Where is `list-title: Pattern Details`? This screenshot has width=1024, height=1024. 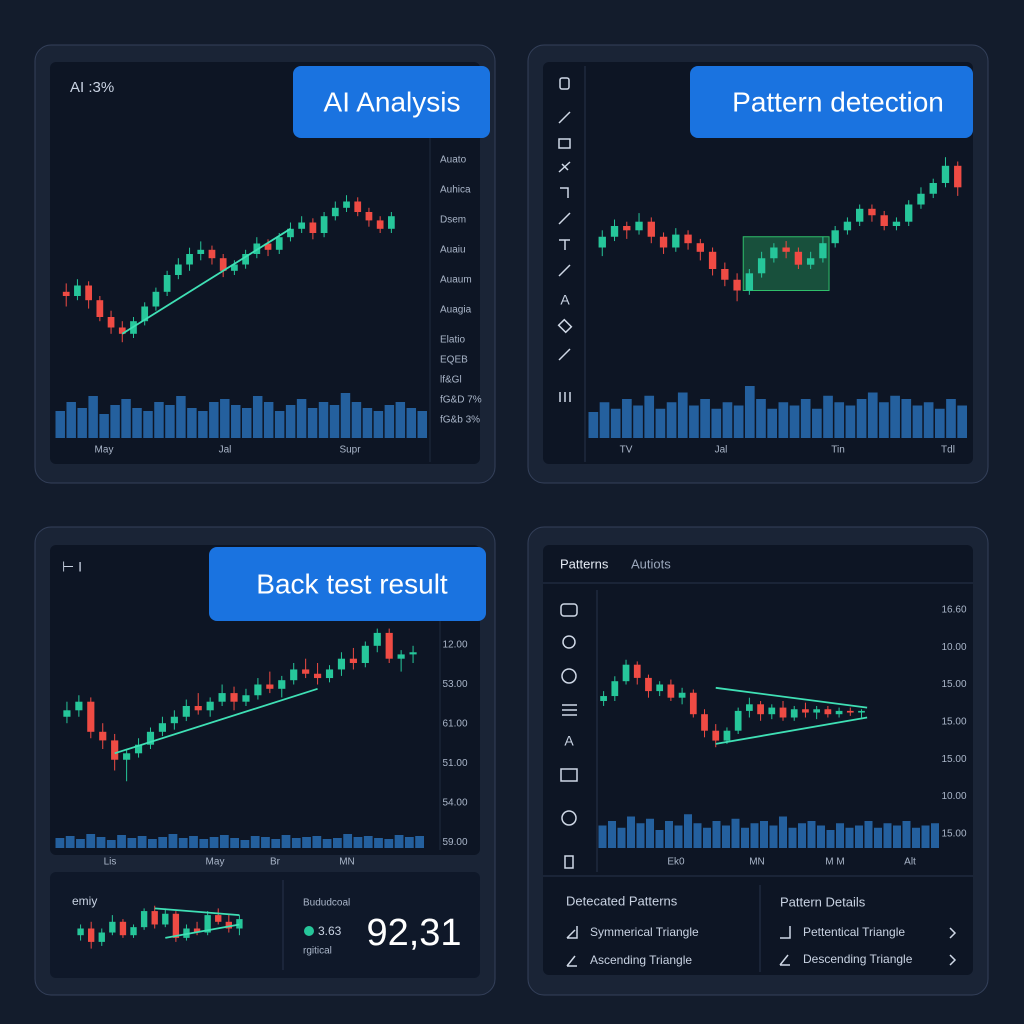 list-title: Pattern Details is located at coordinates (823, 901).